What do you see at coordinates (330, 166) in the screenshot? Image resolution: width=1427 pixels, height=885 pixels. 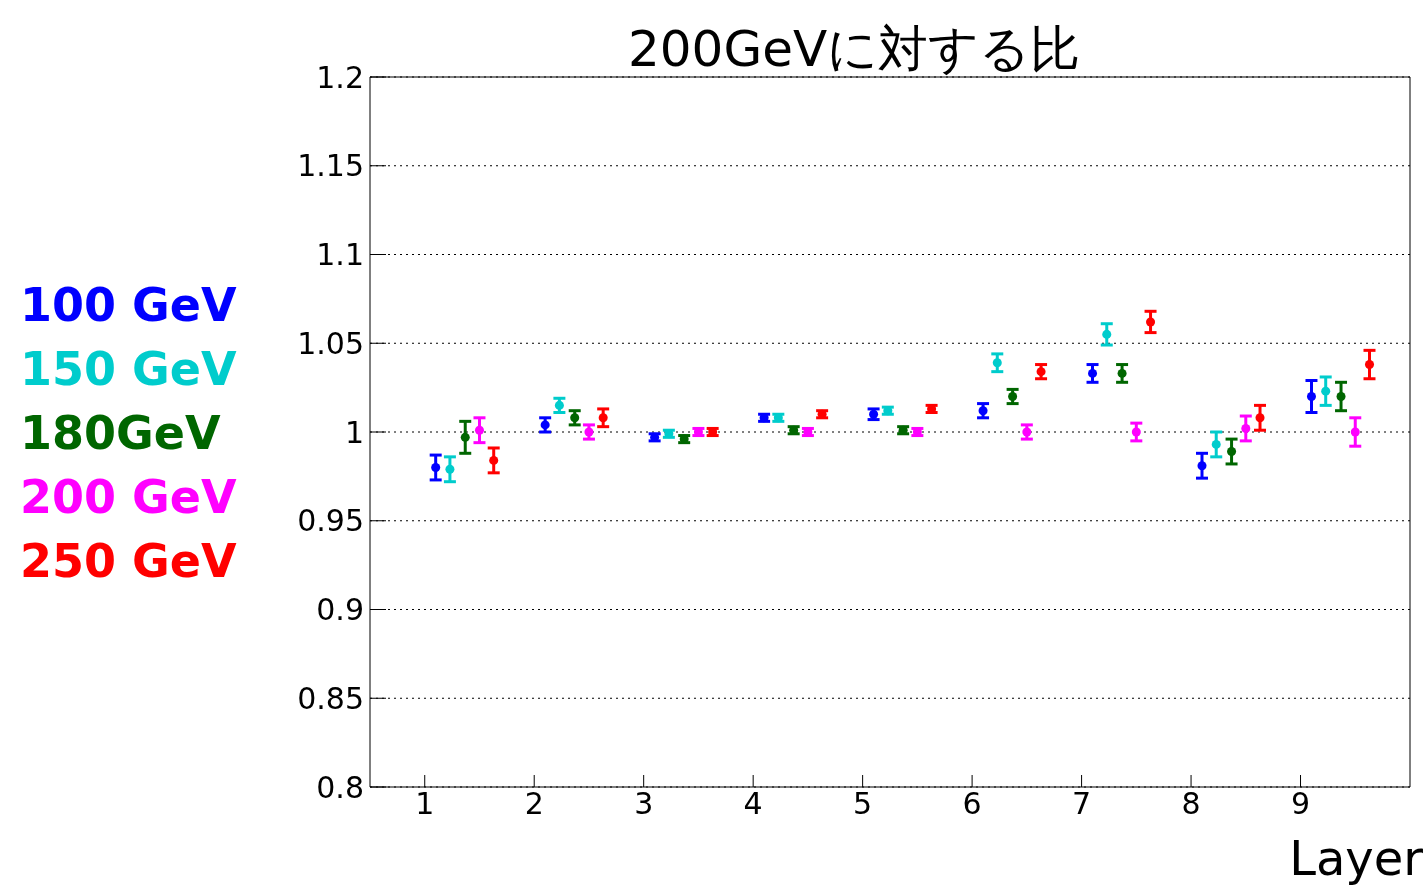 I see `y-tick-label: 1.15` at bounding box center [330, 166].